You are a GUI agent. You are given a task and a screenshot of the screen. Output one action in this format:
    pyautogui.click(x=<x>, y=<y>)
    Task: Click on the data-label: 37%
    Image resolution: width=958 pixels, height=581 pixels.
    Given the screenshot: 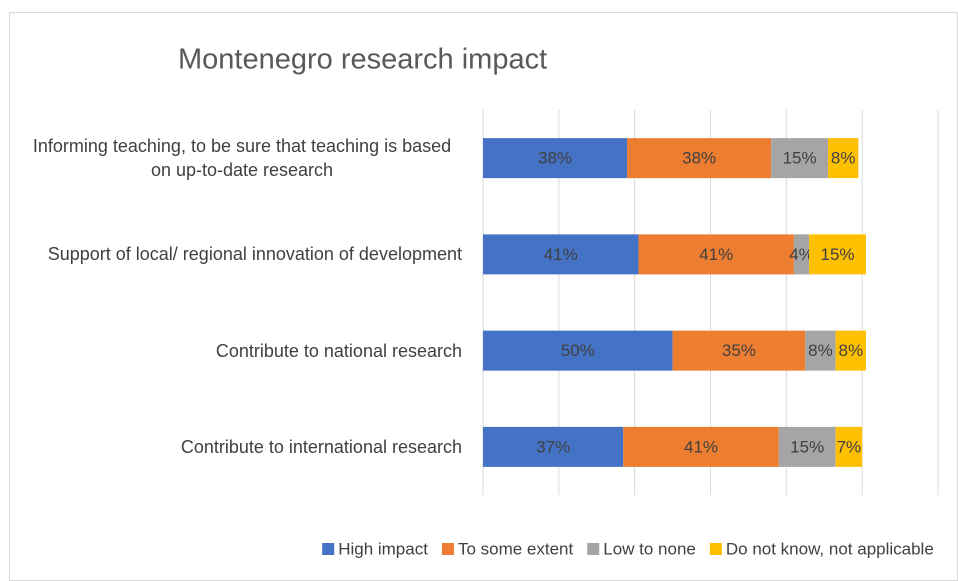 What is the action you would take?
    pyautogui.click(x=553, y=446)
    